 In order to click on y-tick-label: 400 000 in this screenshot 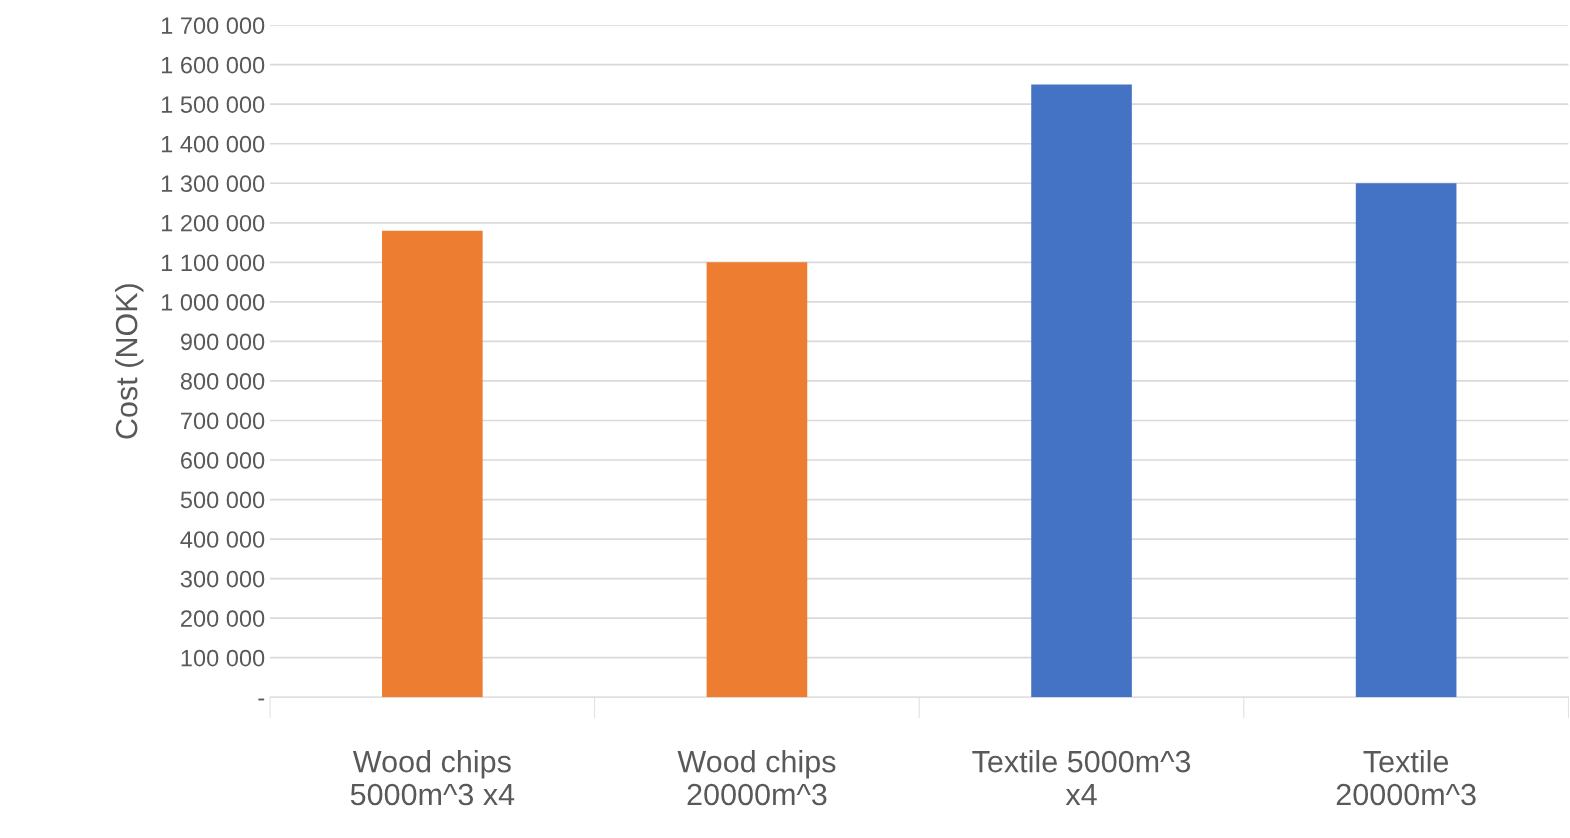, I will do `click(222, 539)`.